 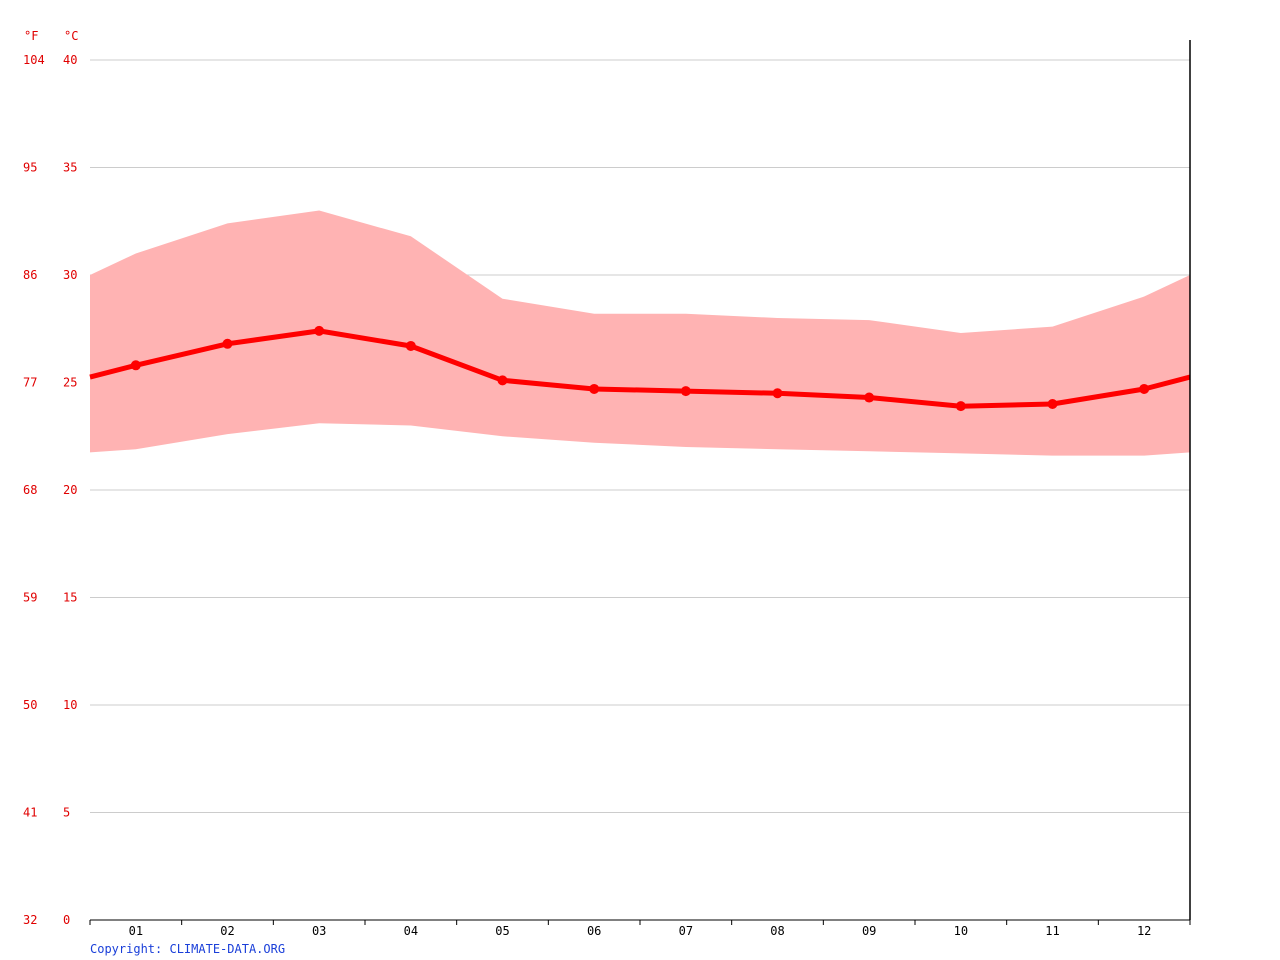 What do you see at coordinates (50, 490) in the screenshot?
I see `y-axis-ticks: 32 0 41 5 50 10 59 15 68 20 77 25 86 30 95 35 104 40` at bounding box center [50, 490].